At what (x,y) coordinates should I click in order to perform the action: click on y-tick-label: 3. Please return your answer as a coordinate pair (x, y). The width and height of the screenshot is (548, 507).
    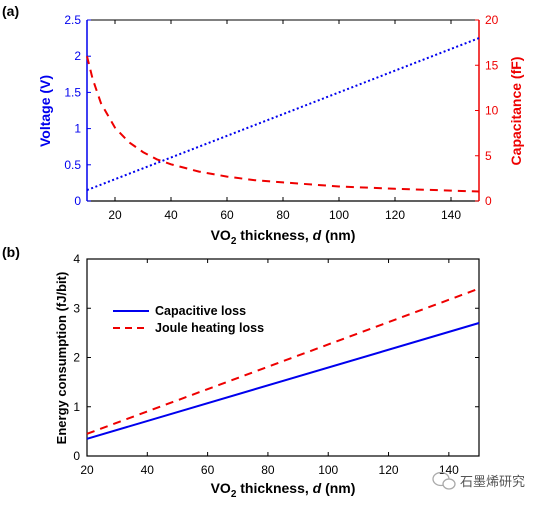
    Looking at the image, I should click on (76, 308).